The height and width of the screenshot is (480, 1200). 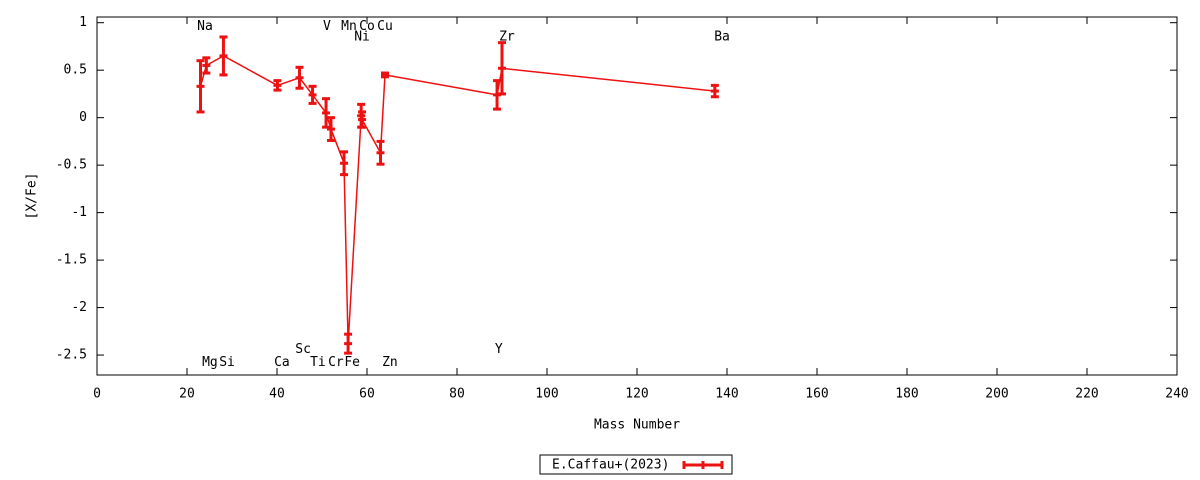 What do you see at coordinates (352, 362) in the screenshot?
I see `annotation: Fe` at bounding box center [352, 362].